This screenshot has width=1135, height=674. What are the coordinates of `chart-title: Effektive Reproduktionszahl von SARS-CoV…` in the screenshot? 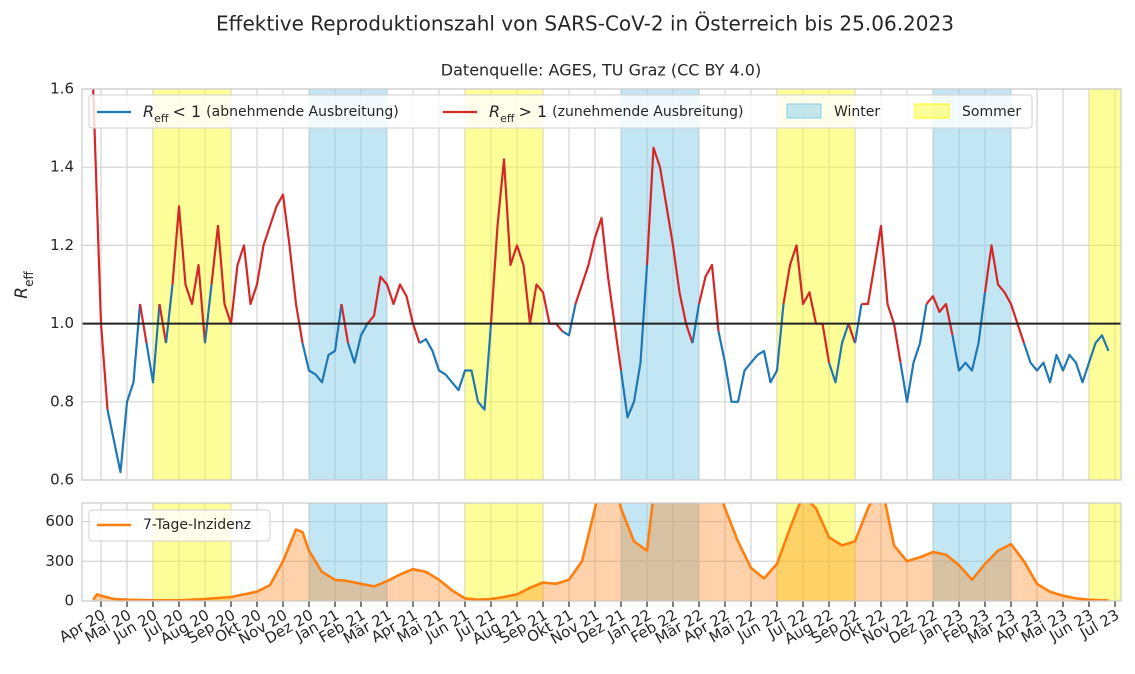 It's located at (585, 24).